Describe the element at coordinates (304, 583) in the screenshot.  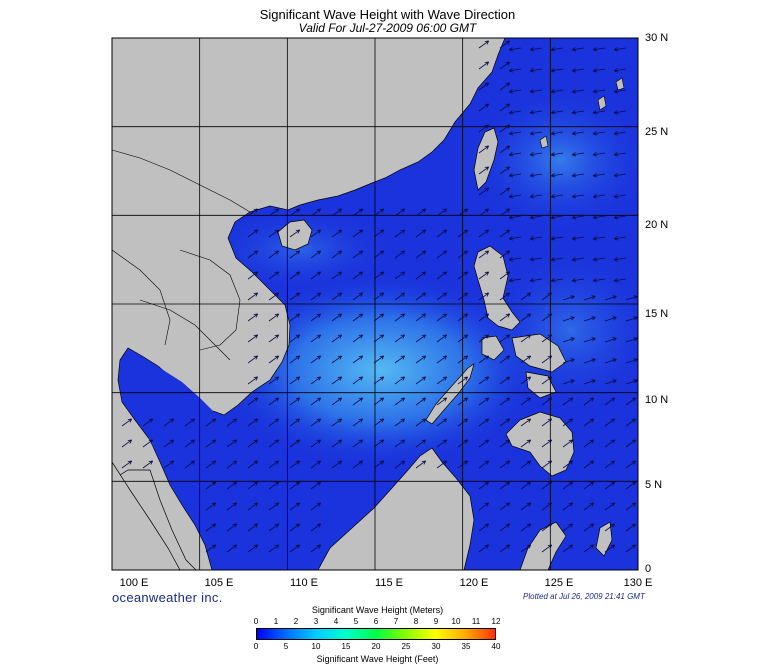
I see `lon-label-110e: 110 E` at that location.